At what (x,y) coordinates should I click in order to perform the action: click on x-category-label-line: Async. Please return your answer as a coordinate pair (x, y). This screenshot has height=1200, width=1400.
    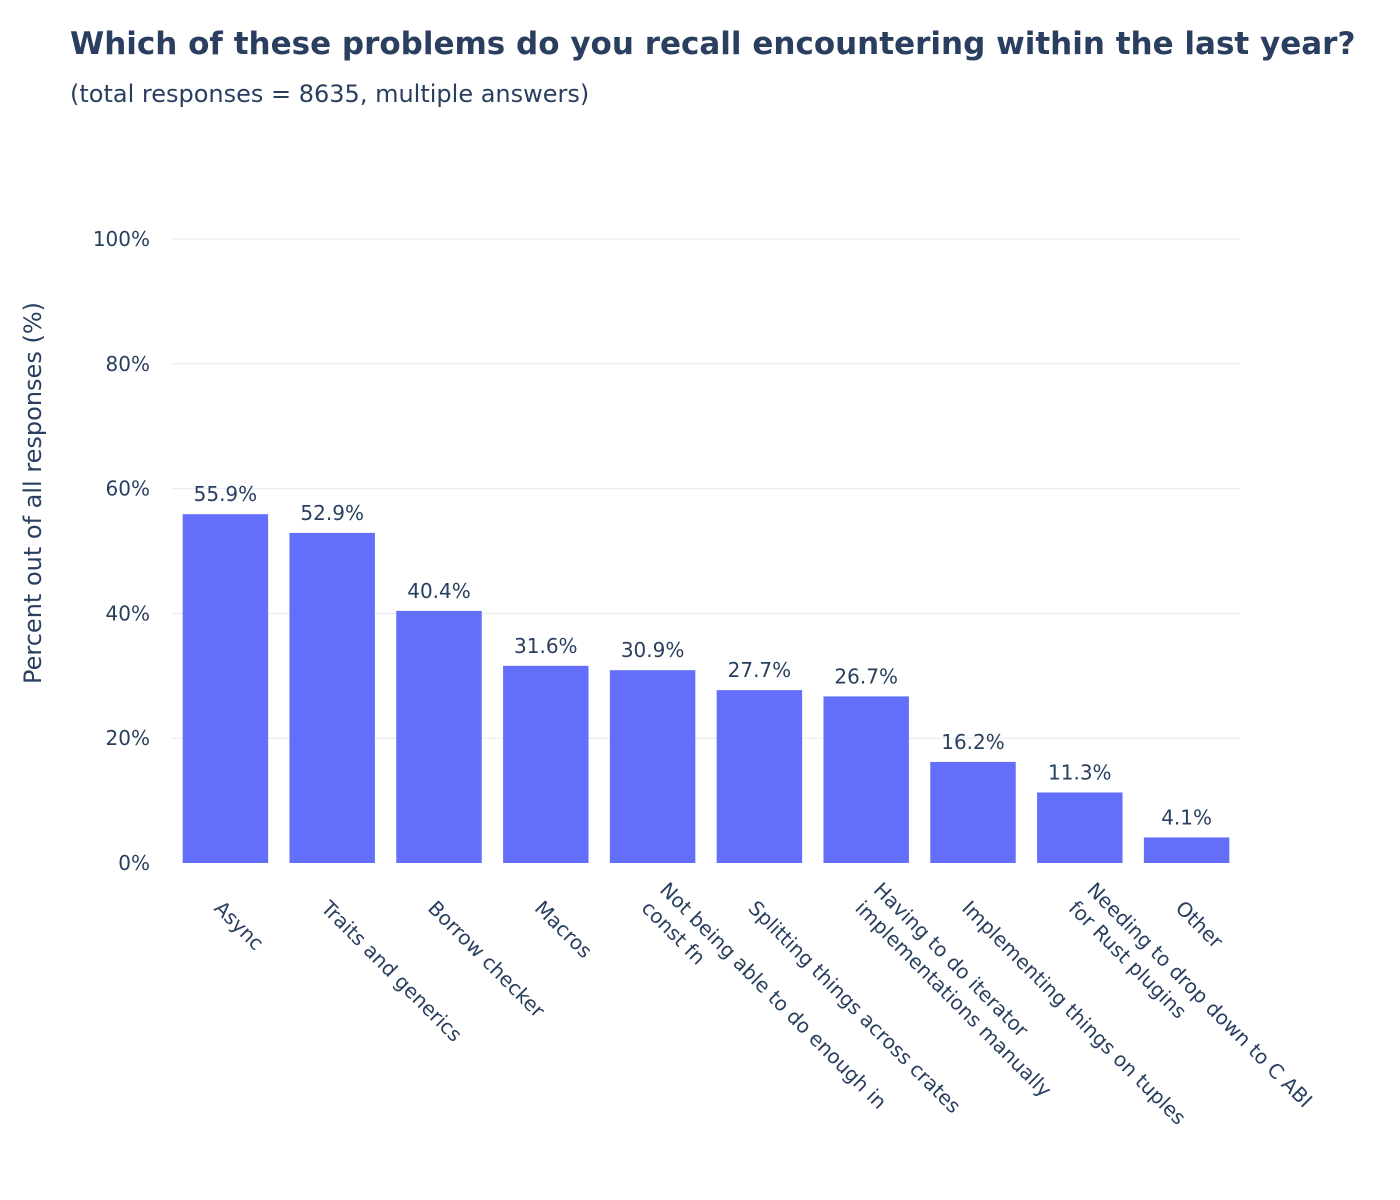
    Looking at the image, I should click on (239, 925).